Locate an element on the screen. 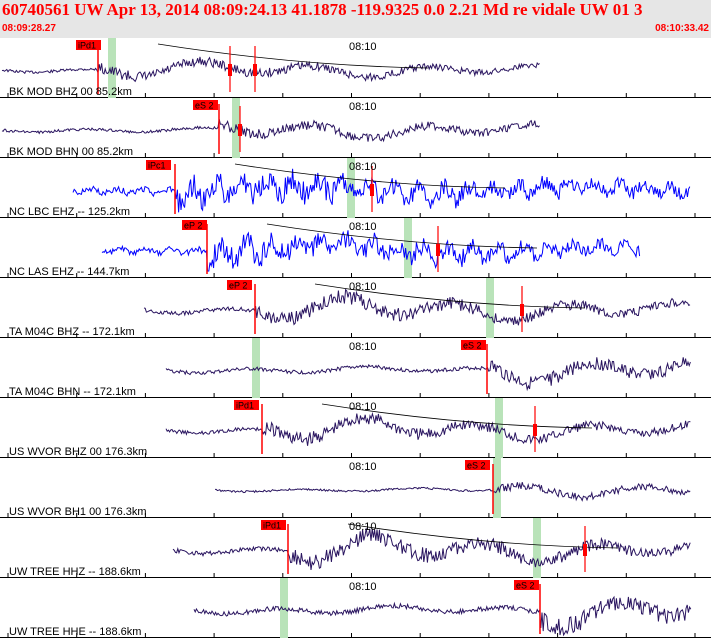 This screenshot has height=638, width=711. trace-panel: iPd1 08:10 US WVOR BHZ 00 176.3km is located at coordinates (355, 428).